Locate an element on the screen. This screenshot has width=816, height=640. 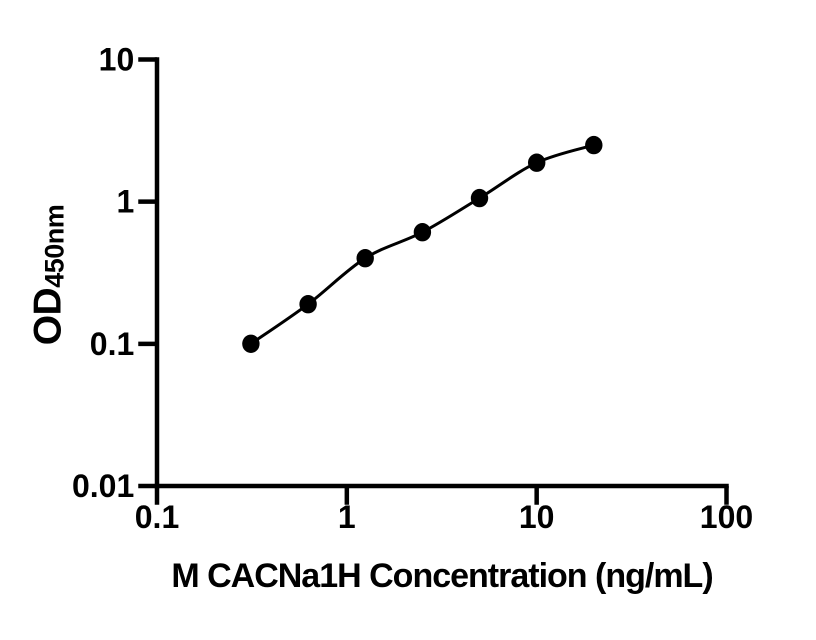
x-axis-title: M CACNa1H Concentration (ng/mL) is located at coordinates (442, 576).